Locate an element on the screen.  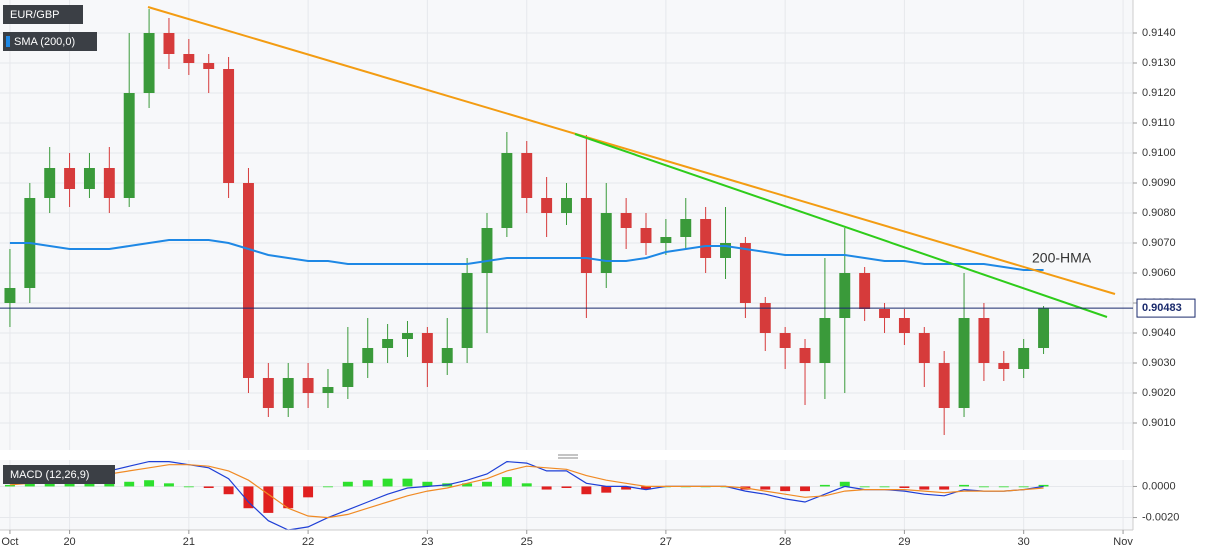
y-tick-label: 0.9010 is located at coordinates (1159, 423).